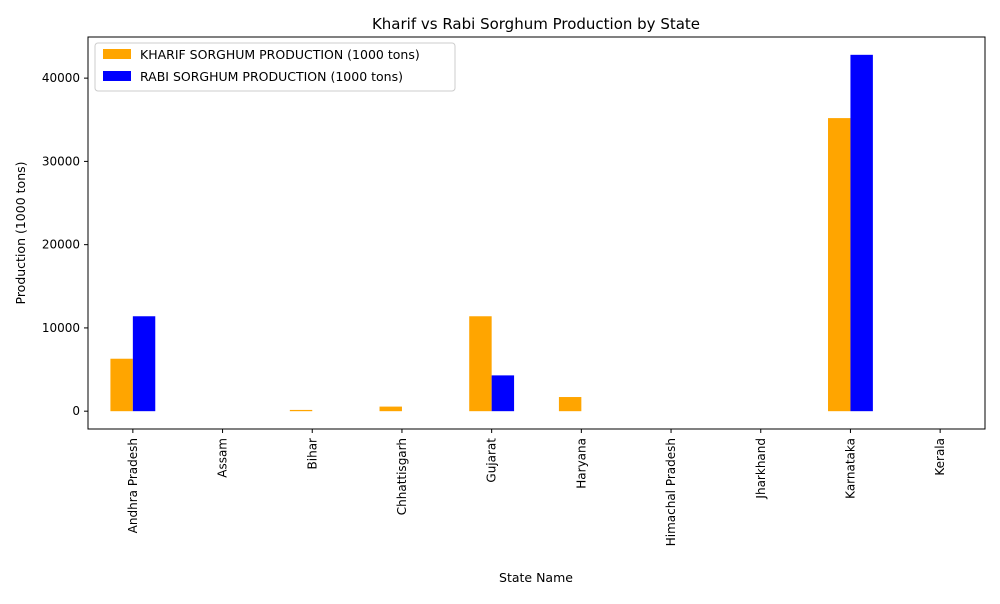 This screenshot has height=604, width=1000. I want to click on x-tick-label: Assam, so click(223, 458).